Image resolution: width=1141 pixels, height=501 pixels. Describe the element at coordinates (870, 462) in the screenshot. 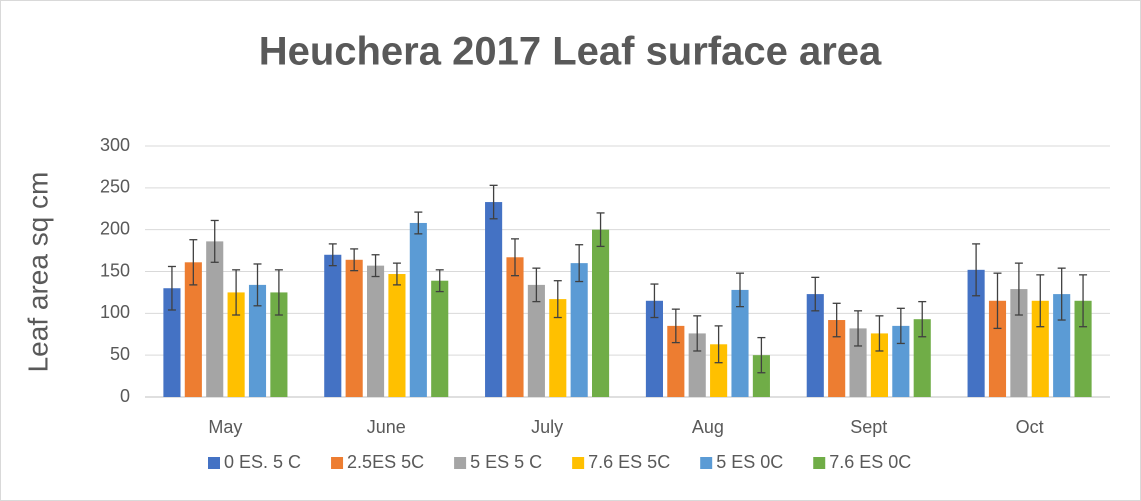

I see `legend-label: 7.6 ES 0C` at that location.